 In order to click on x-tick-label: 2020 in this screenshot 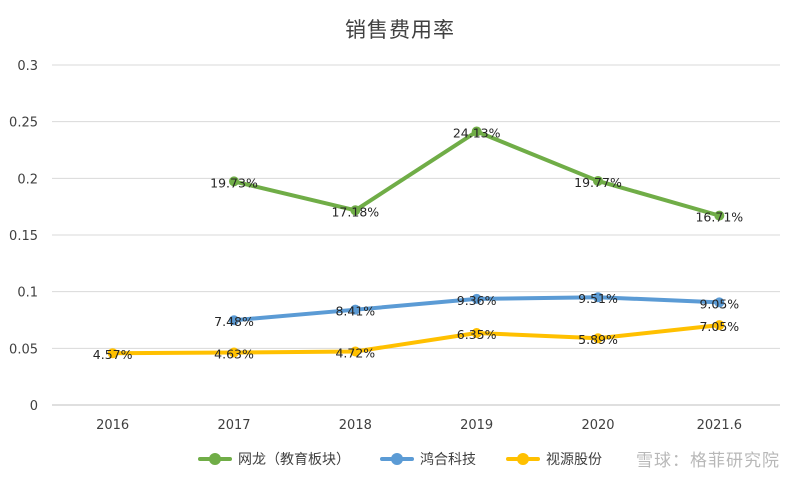, I will do `click(597, 425)`.